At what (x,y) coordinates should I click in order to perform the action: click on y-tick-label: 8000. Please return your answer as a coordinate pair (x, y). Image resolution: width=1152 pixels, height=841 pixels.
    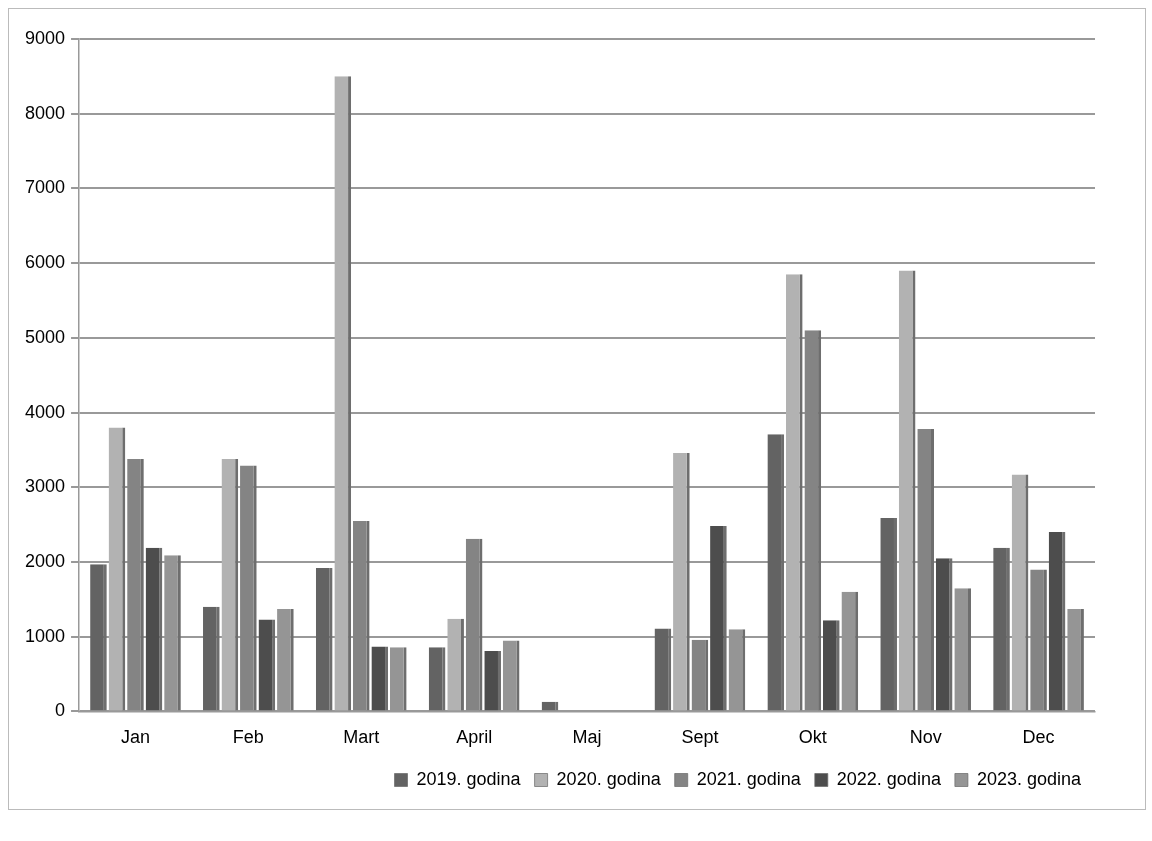
    Looking at the image, I should click on (45, 112).